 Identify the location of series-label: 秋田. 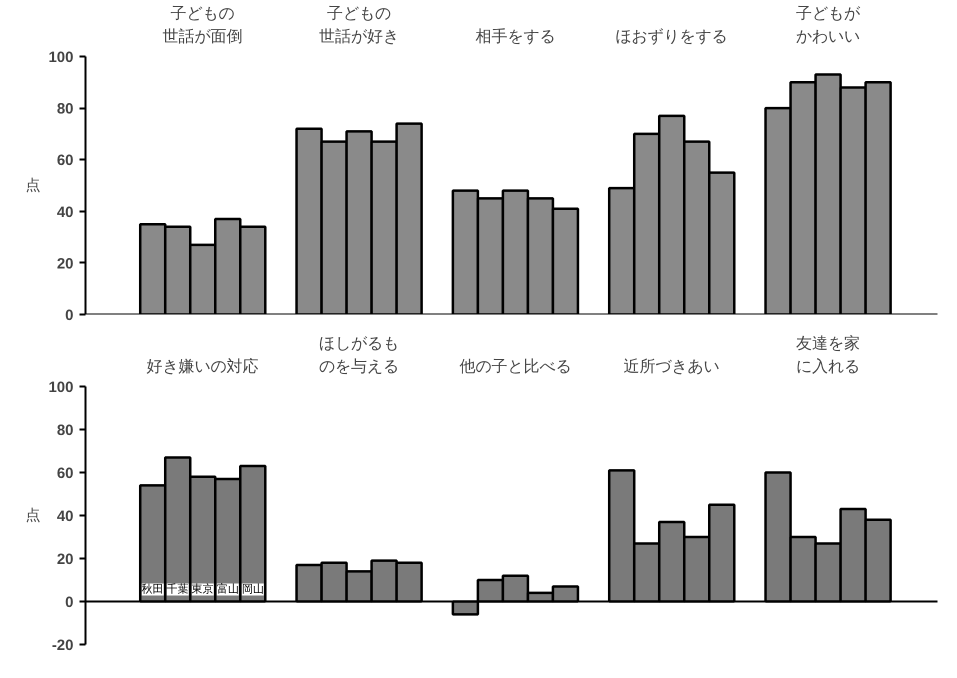
(153, 590).